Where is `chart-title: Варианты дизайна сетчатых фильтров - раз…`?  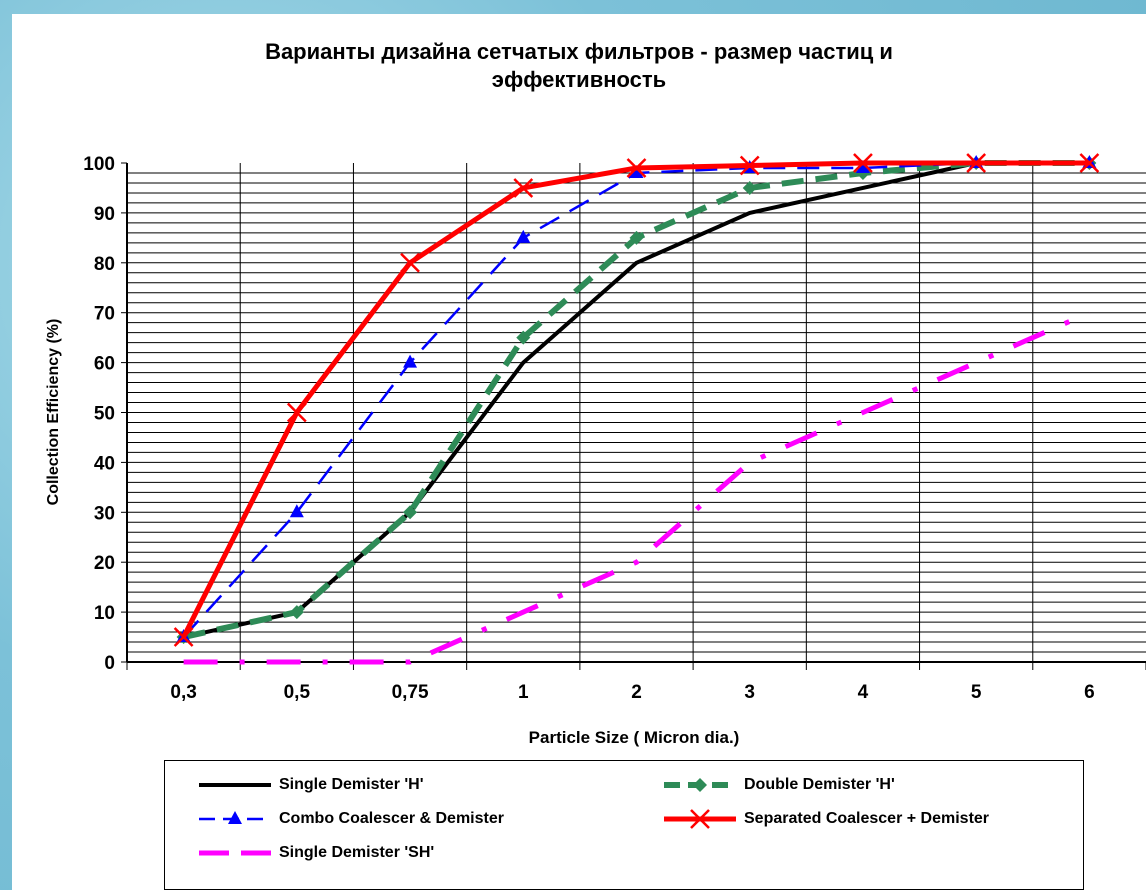 chart-title: Варианты дизайна сетчатых фильтров - раз… is located at coordinates (579, 66).